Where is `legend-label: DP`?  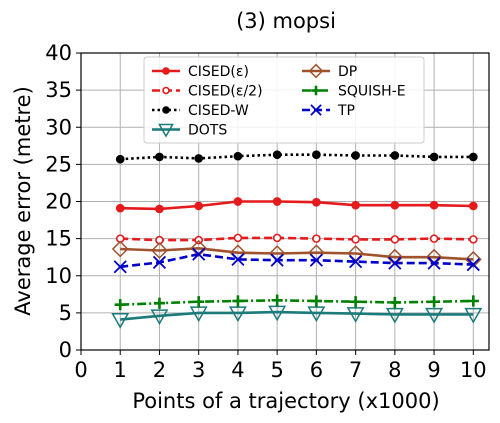
legend-label: DP is located at coordinates (347, 72).